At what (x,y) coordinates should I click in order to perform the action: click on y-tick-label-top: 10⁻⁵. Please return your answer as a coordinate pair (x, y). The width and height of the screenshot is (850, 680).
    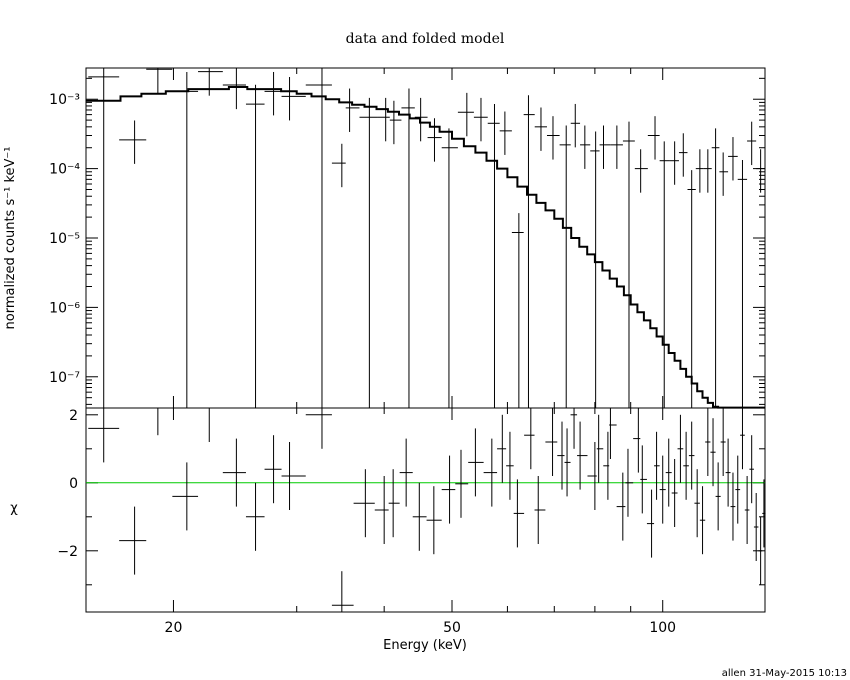
    Looking at the image, I should click on (64, 239).